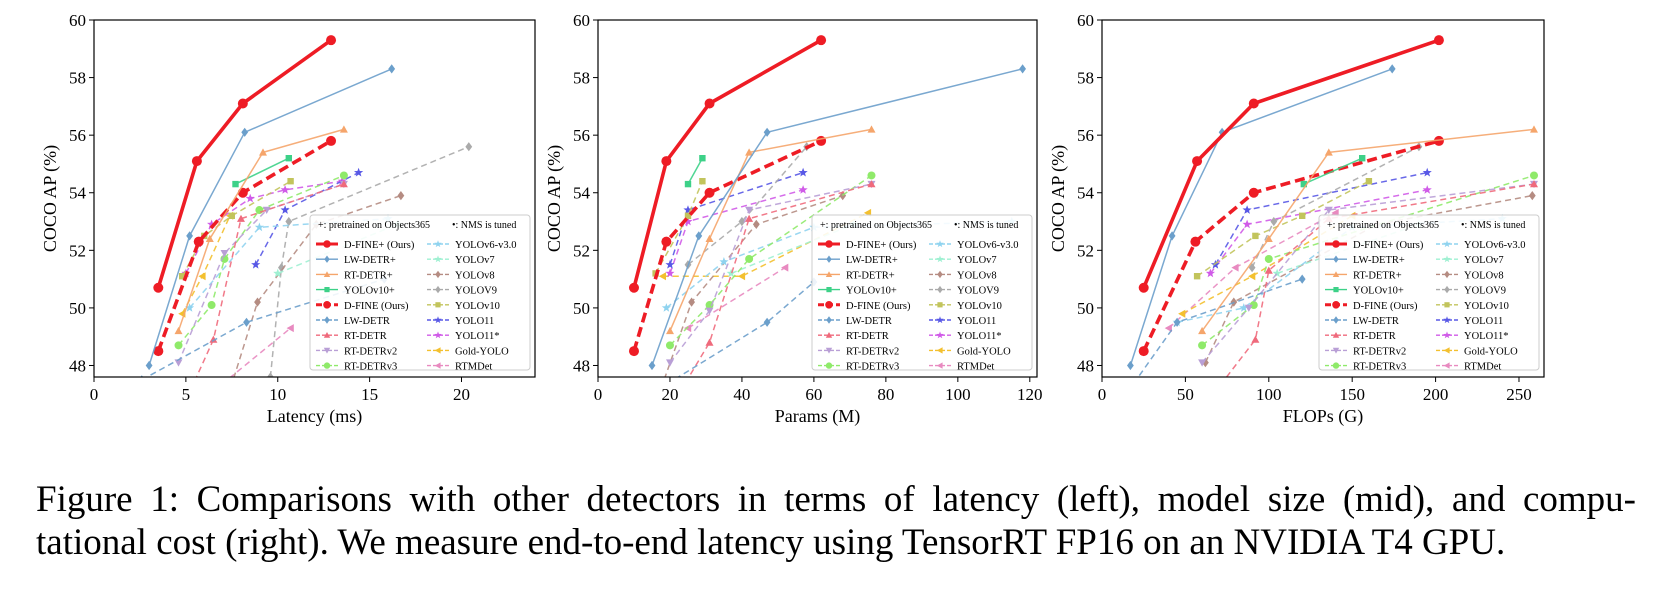 Image resolution: width=1663 pixels, height=600 pixels. What do you see at coordinates (817, 416) in the screenshot?
I see `x-axis-label: Params (M)` at bounding box center [817, 416].